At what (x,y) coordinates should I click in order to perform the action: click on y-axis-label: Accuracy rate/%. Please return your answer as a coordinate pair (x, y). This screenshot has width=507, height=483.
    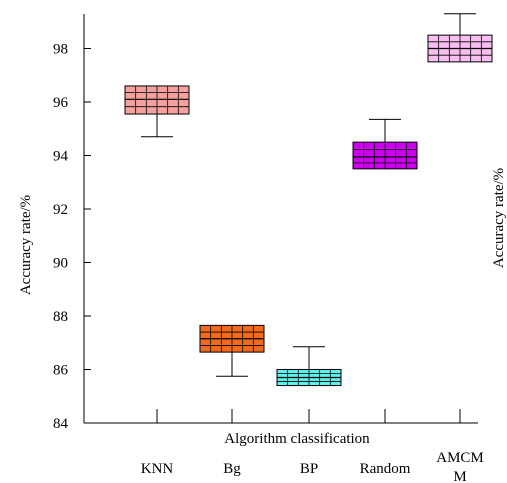
    Looking at the image, I should click on (26, 245).